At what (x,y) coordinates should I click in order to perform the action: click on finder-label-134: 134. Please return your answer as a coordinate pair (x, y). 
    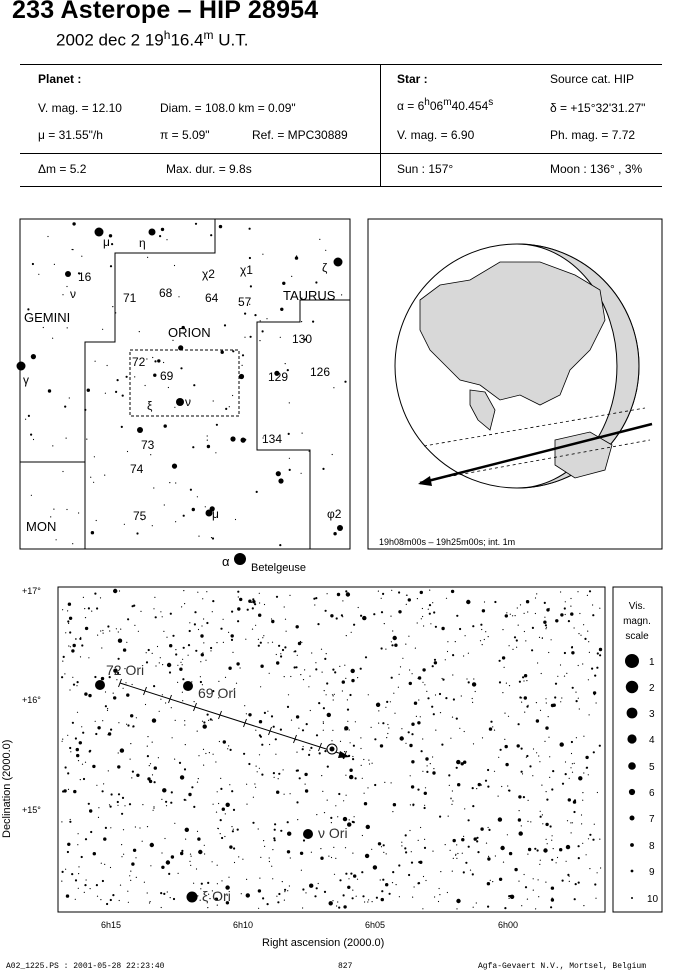
    Looking at the image, I should click on (272, 439).